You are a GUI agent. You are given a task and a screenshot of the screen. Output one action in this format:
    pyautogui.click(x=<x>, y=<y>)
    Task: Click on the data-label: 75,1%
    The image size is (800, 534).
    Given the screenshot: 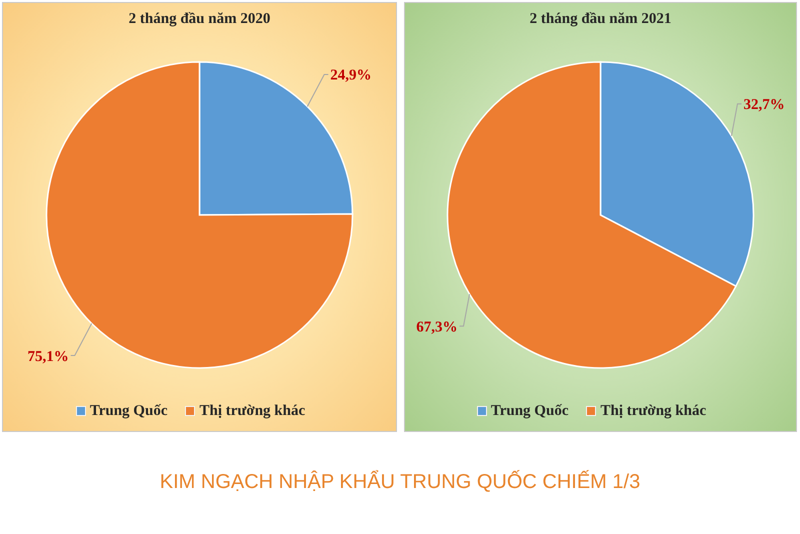 What is the action you would take?
    pyautogui.click(x=48, y=356)
    